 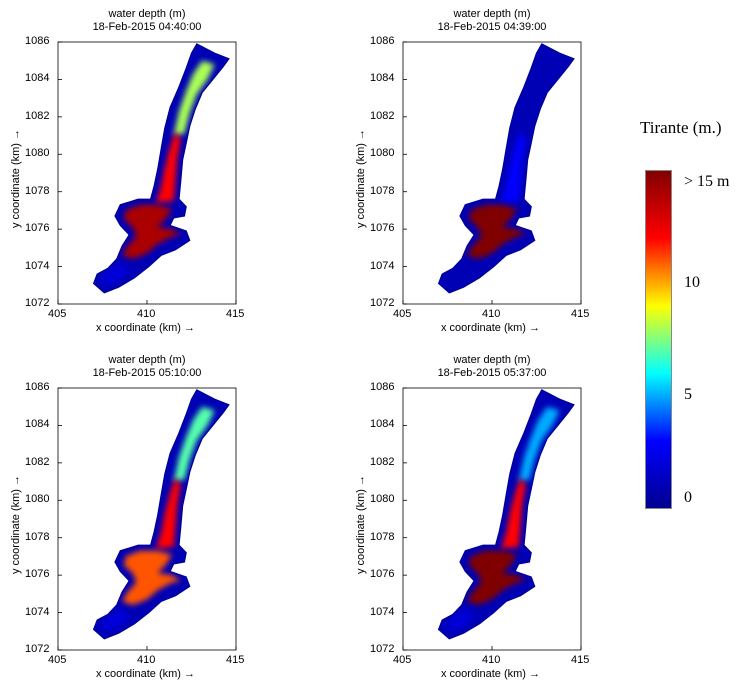 I want to click on panel-timestamp: 18-Feb-2015 05:37:00, so click(x=492, y=373).